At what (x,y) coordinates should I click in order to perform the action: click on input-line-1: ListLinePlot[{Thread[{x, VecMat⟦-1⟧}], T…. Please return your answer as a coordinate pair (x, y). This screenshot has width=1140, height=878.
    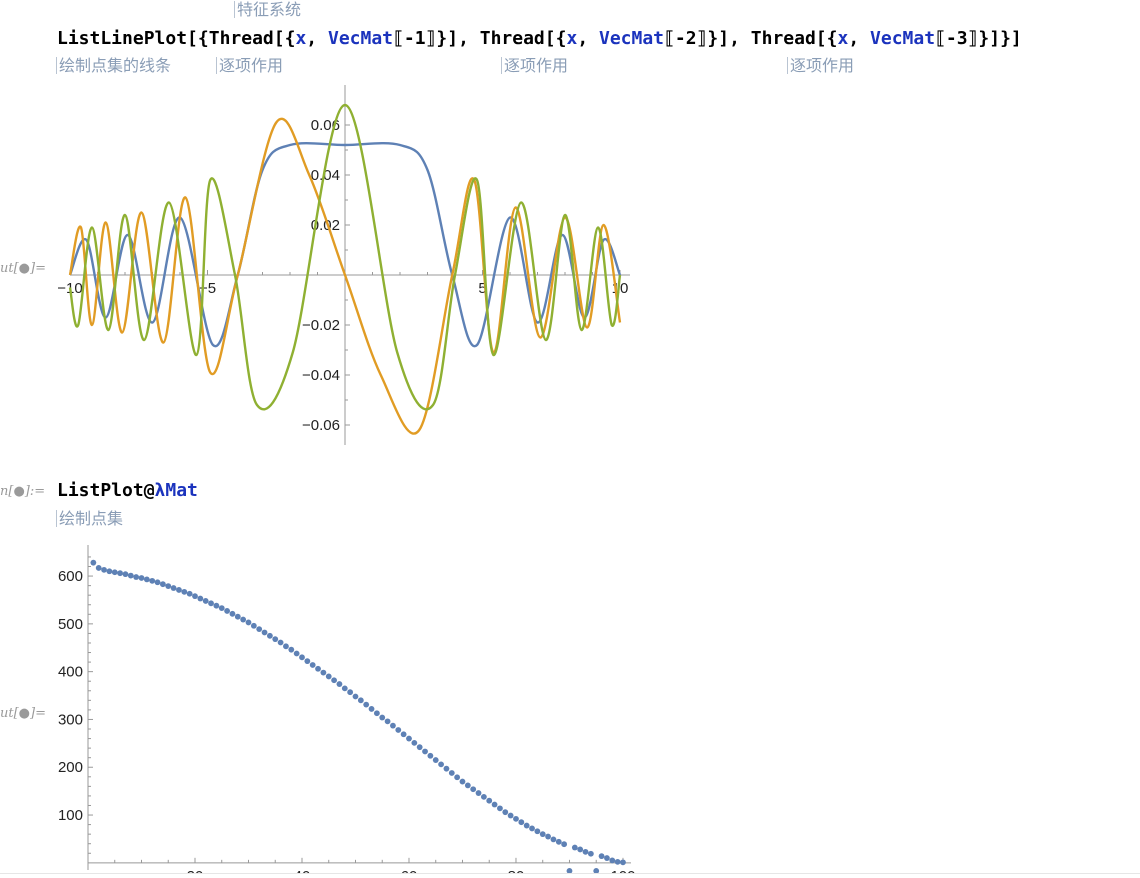
    Looking at the image, I should click on (539, 38).